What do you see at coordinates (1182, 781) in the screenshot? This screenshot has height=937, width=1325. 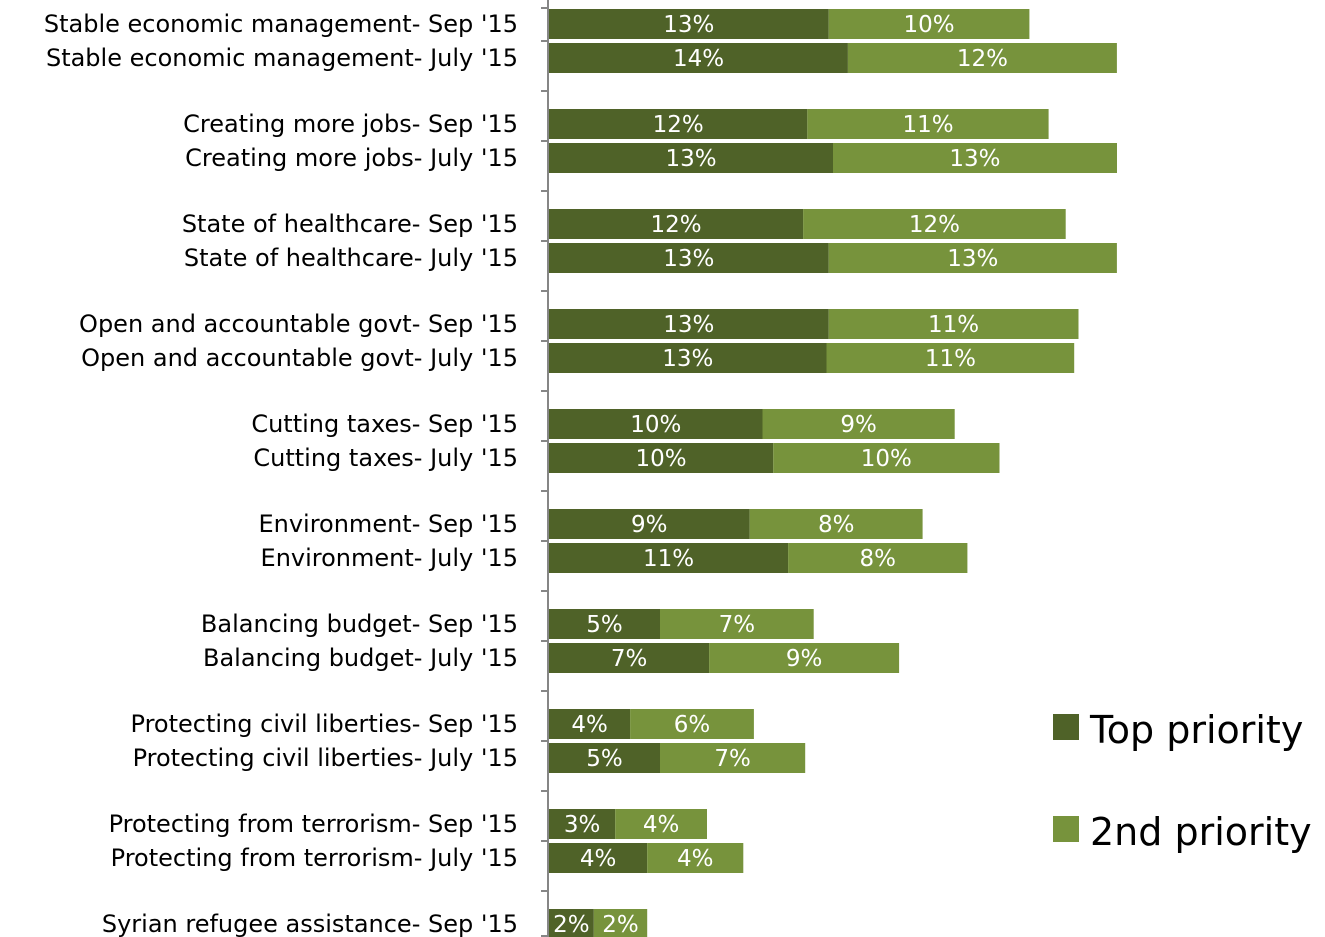 I see `legend: Top priority 2nd priority` at bounding box center [1182, 781].